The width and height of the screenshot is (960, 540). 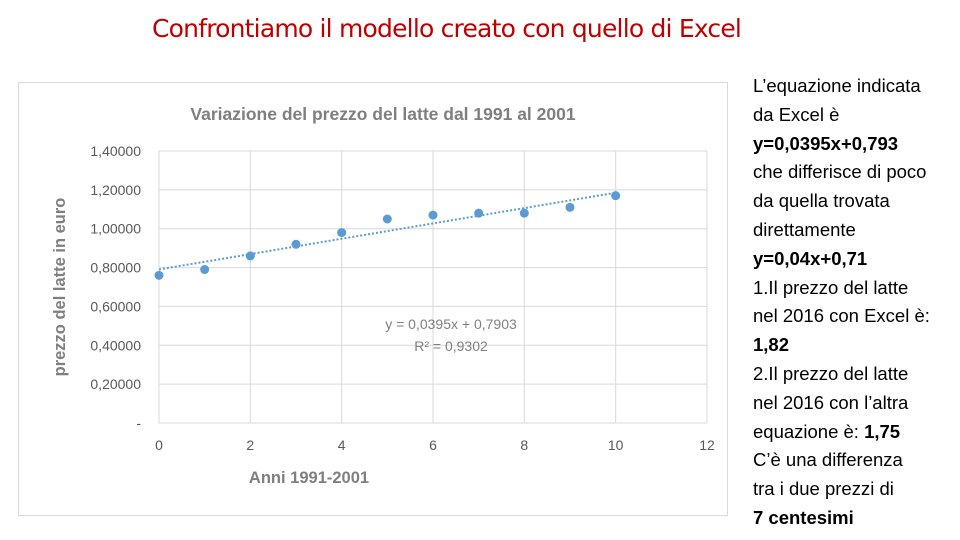 What do you see at coordinates (309, 478) in the screenshot?
I see `x-axis-label: Anni 1991-2001` at bounding box center [309, 478].